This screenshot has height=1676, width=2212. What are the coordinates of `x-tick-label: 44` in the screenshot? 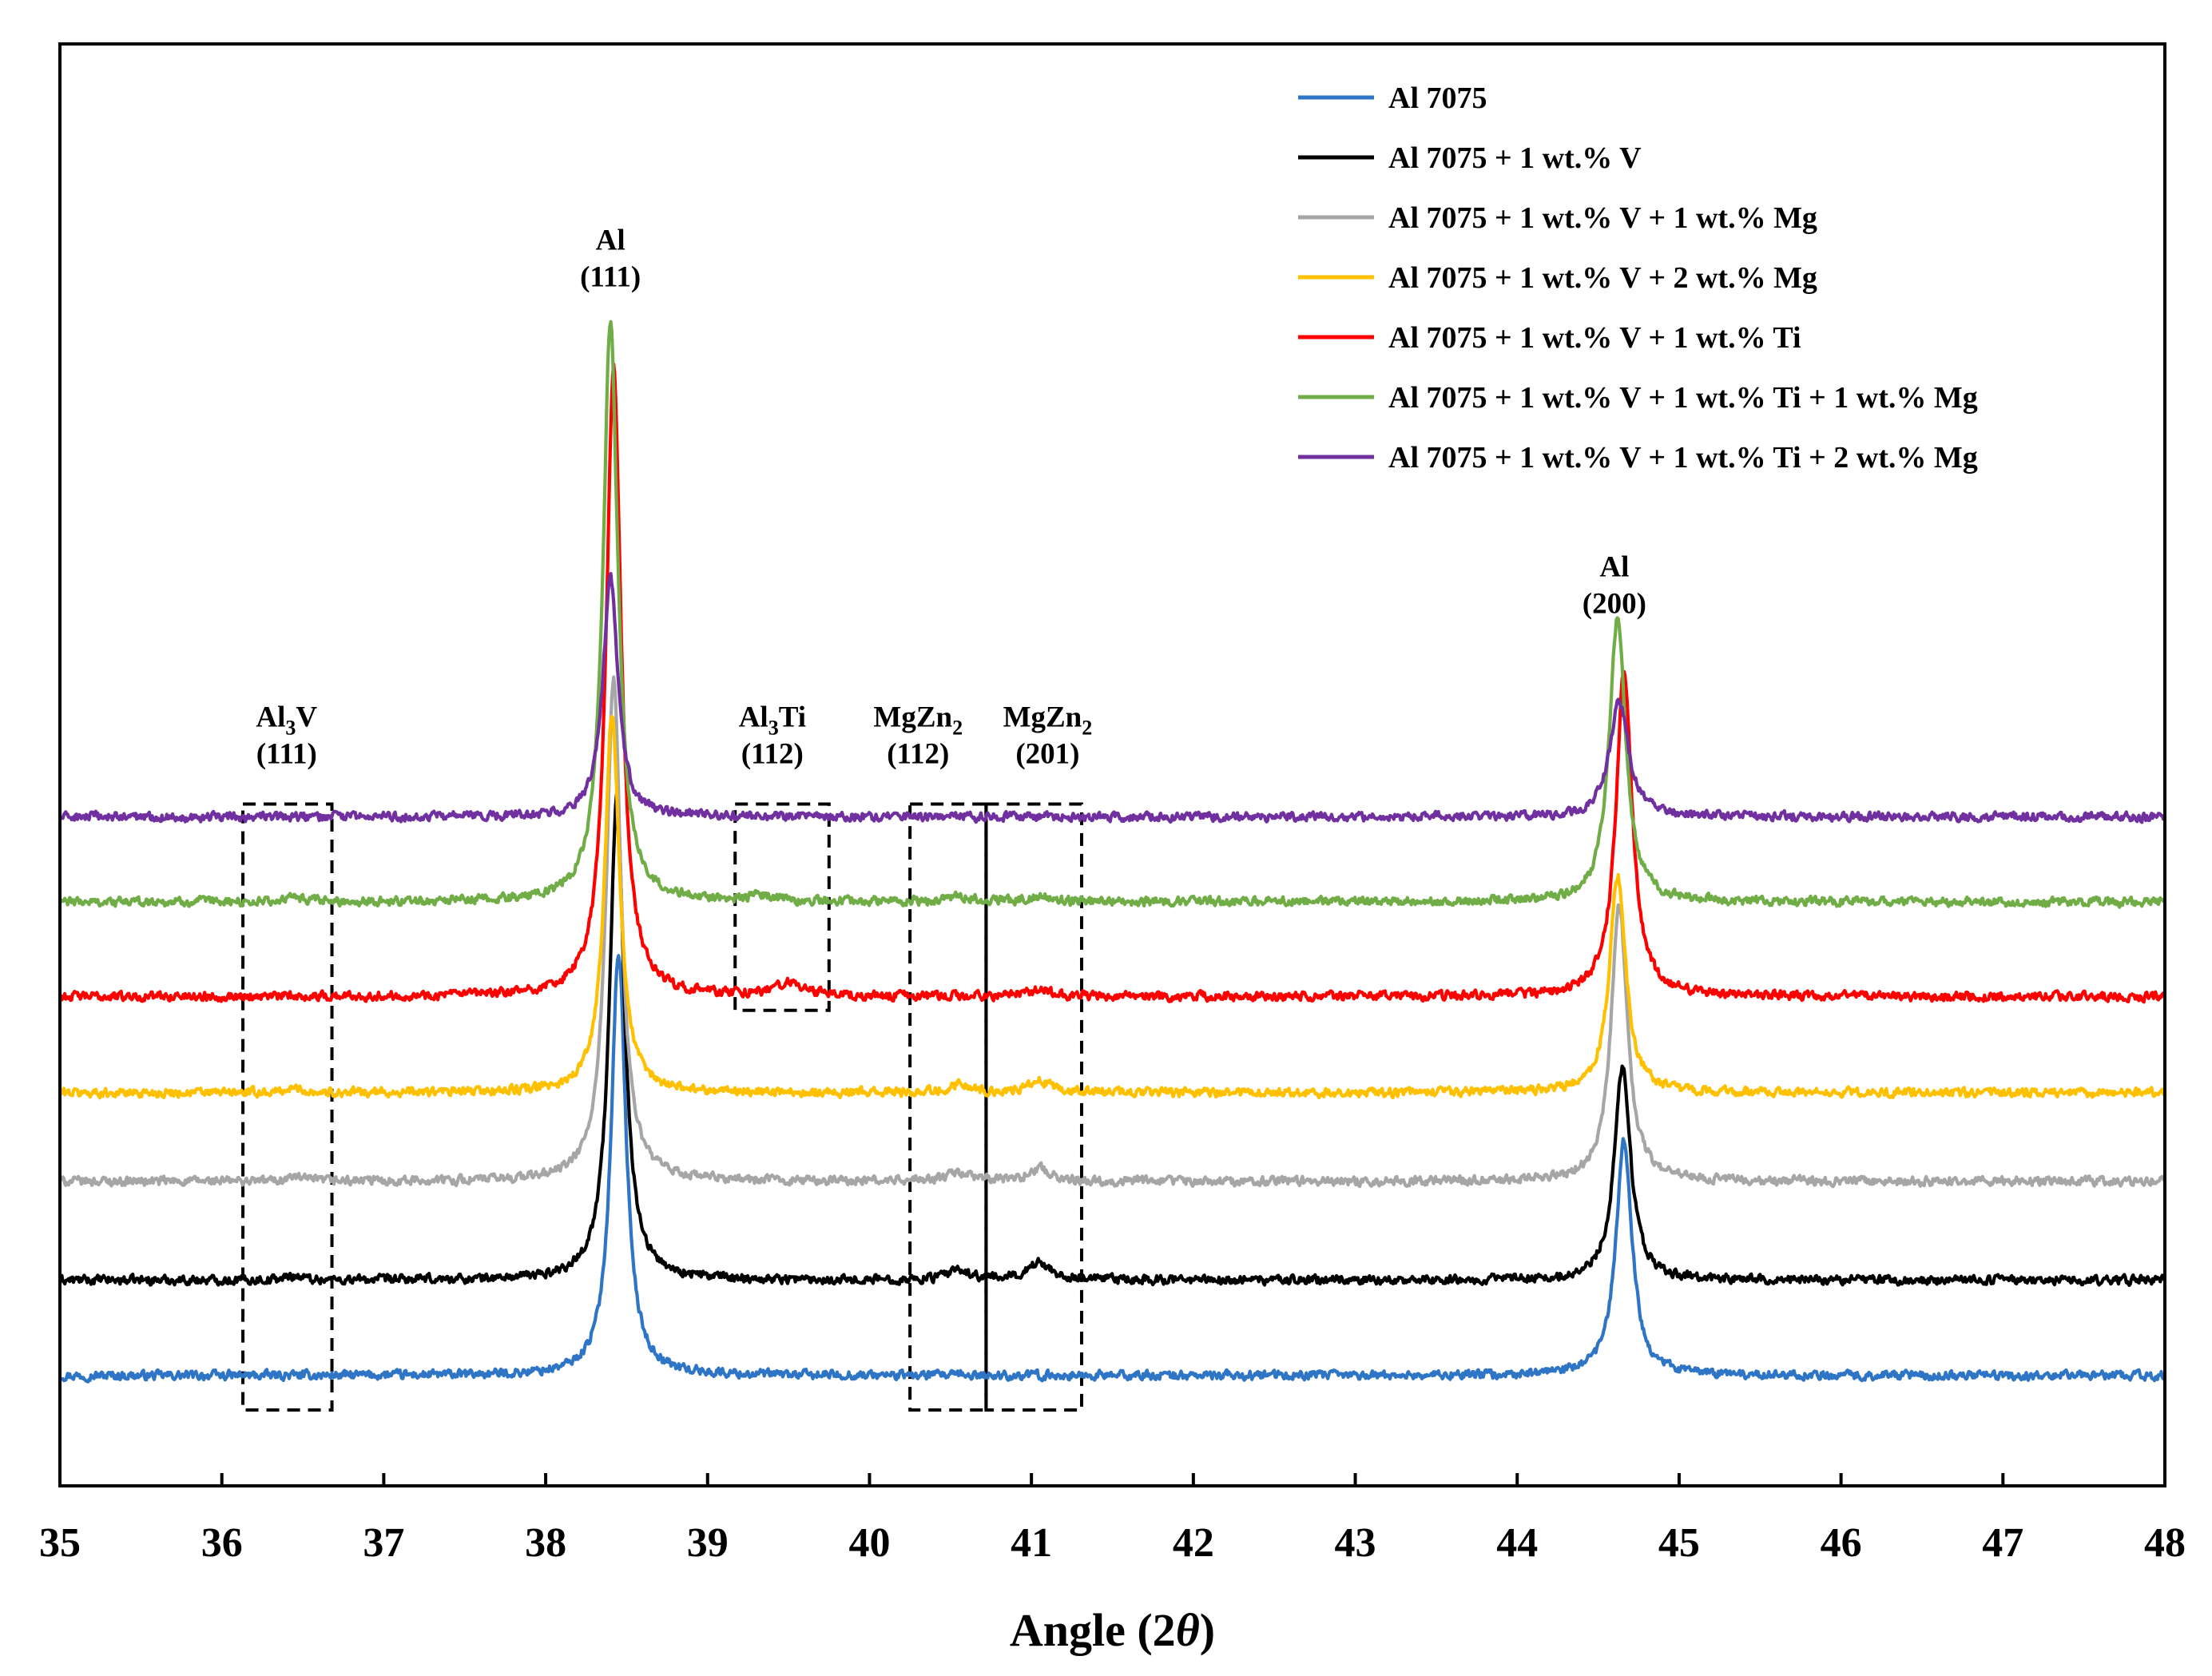 It's located at (1517, 1543).